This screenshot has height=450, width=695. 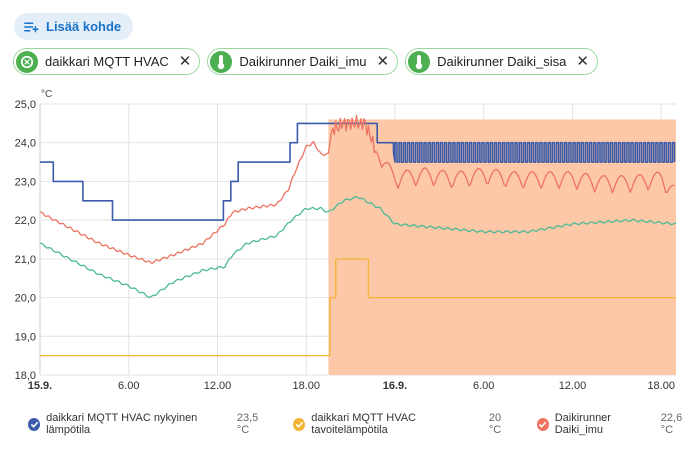 I want to click on entity-chip-label: daikkari MQTT HVAC, so click(x=107, y=61).